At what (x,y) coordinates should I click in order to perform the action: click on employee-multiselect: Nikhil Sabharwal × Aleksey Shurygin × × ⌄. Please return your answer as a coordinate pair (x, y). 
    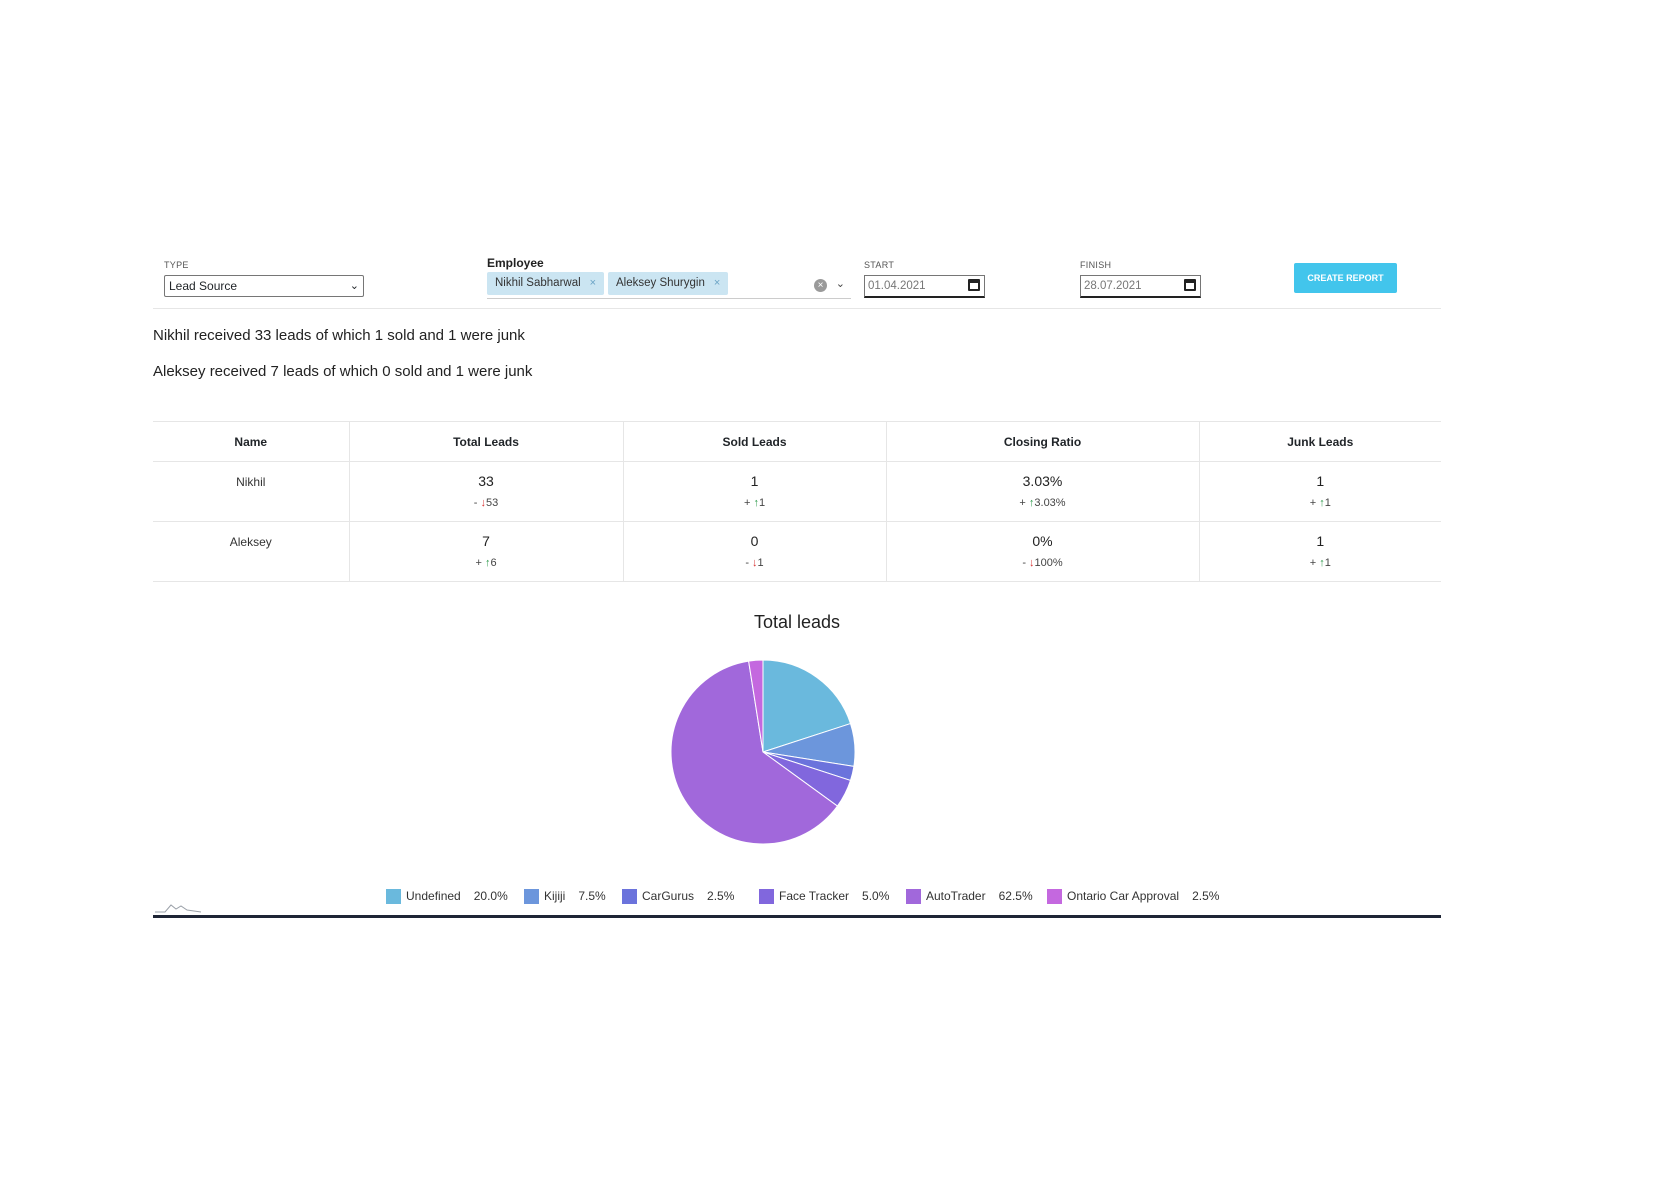
    Looking at the image, I should click on (669, 285).